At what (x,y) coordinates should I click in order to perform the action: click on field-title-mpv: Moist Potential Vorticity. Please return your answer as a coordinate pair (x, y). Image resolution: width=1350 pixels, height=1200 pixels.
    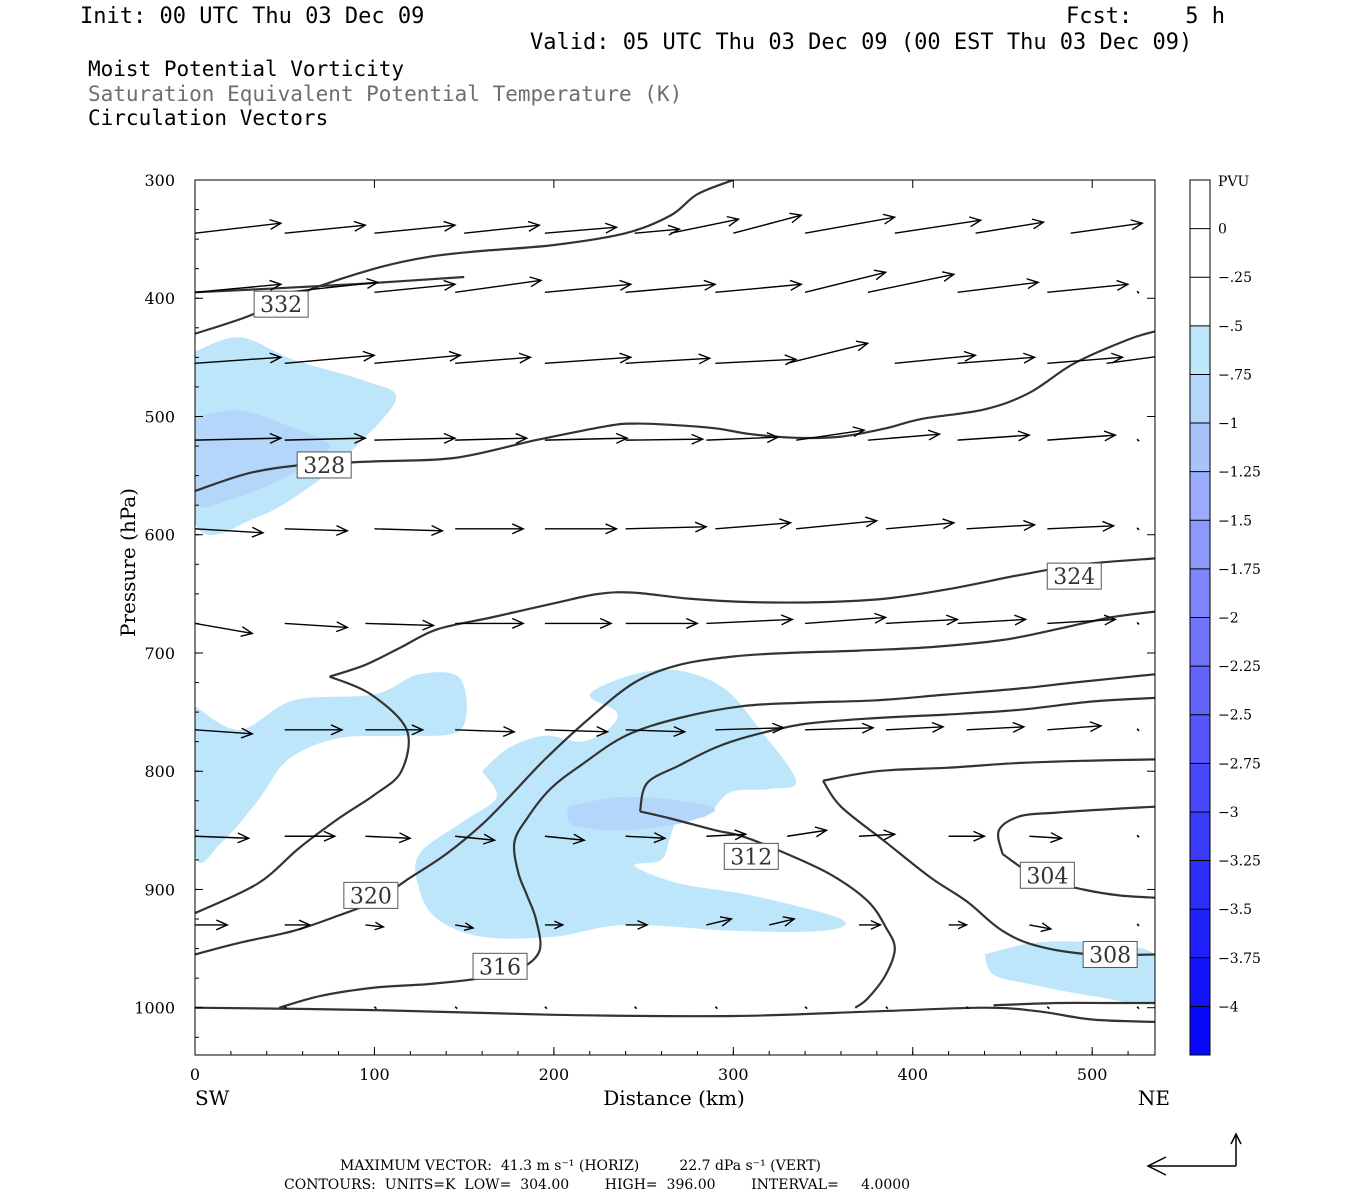
    Looking at the image, I should click on (246, 69).